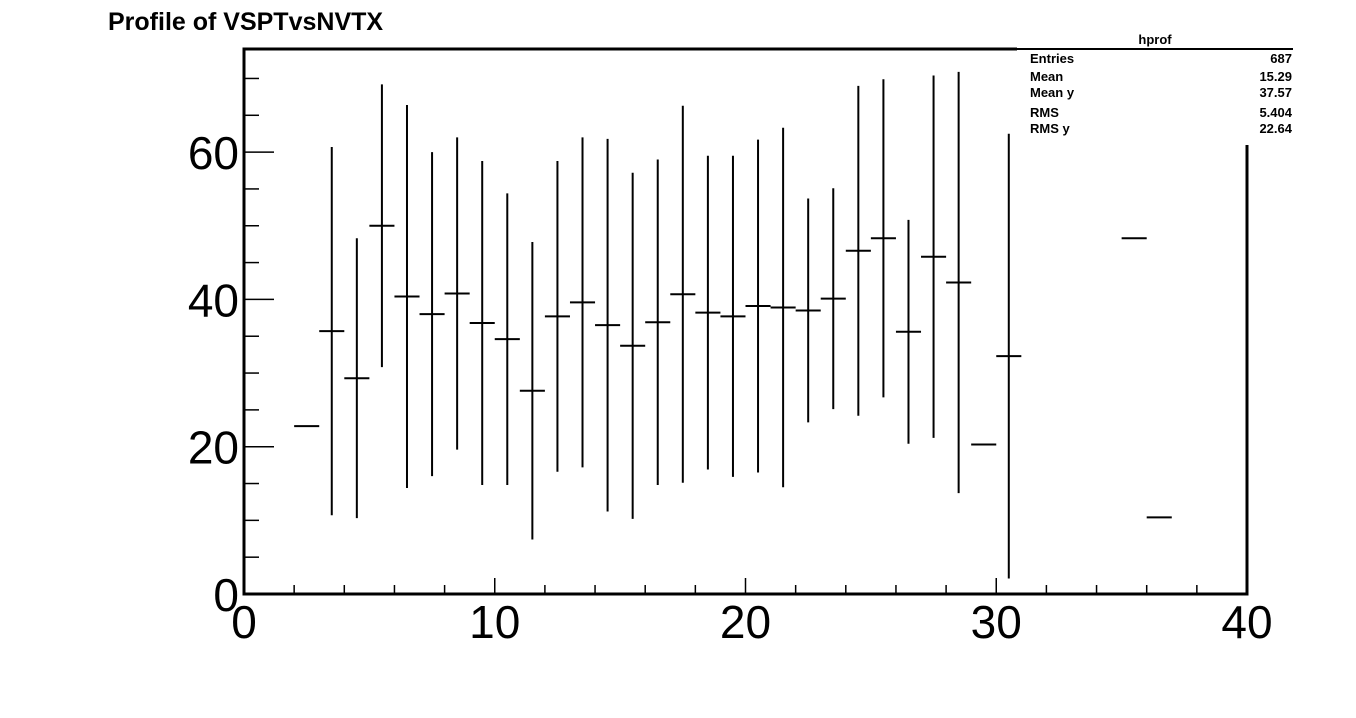  Describe the element at coordinates (1161, 94) in the screenshot. I see `stats-row-mean-y: Mean y 37.57` at that location.